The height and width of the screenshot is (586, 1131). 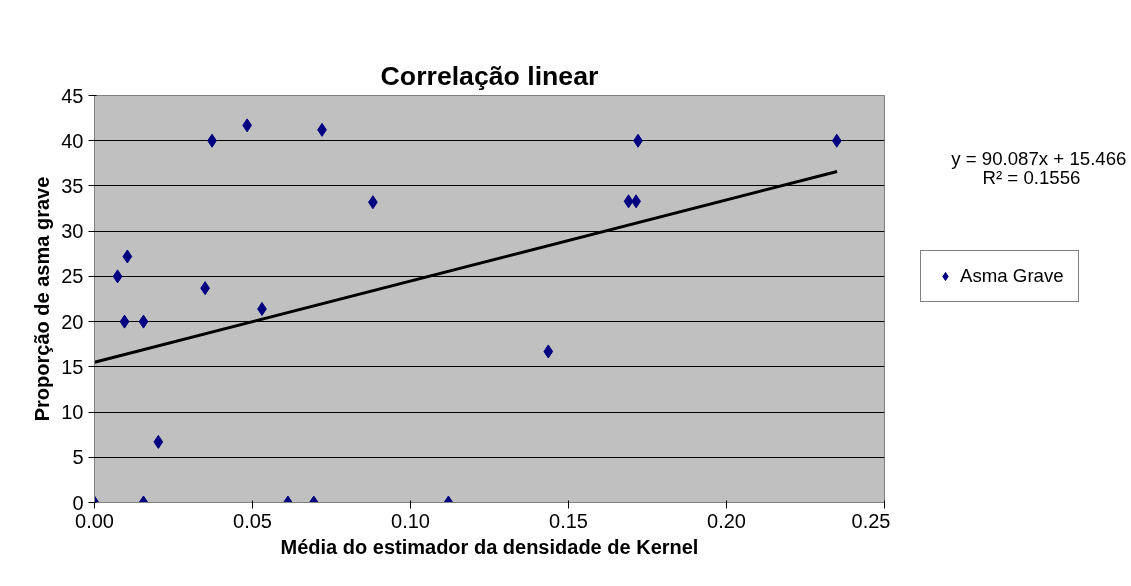 I want to click on y-tick-label: 40, so click(x=72, y=140).